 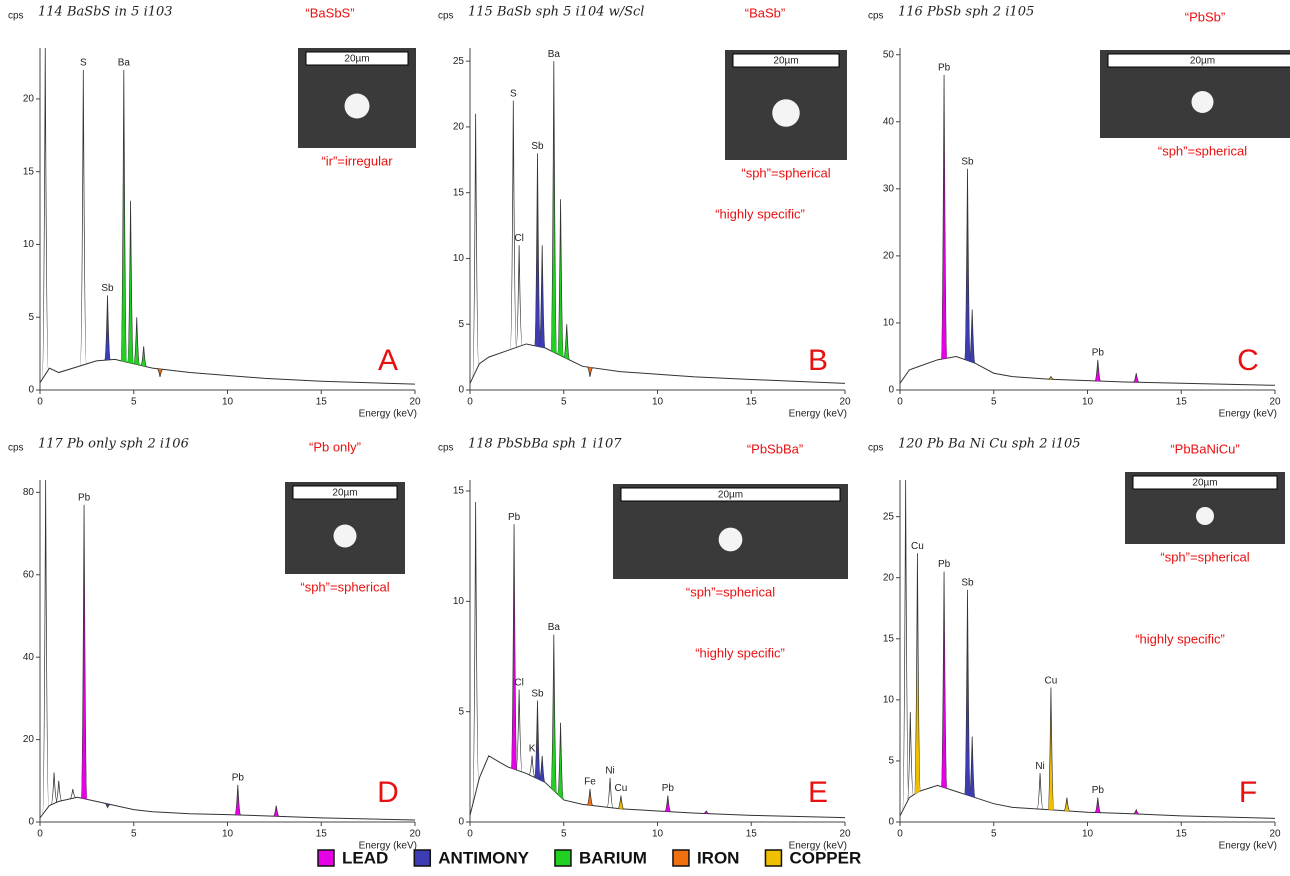 What do you see at coordinates (483, 857) in the screenshot?
I see `legend-label: ANTIMONY` at bounding box center [483, 857].